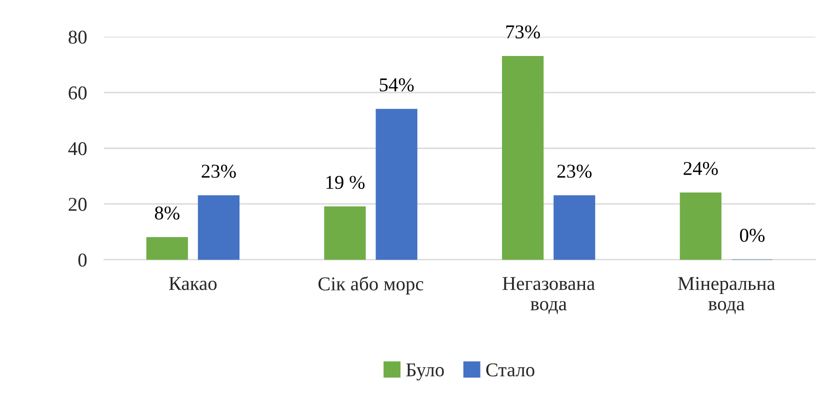 This screenshot has width=832, height=409. What do you see at coordinates (77, 37) in the screenshot?
I see `y-tick-label: 80` at bounding box center [77, 37].